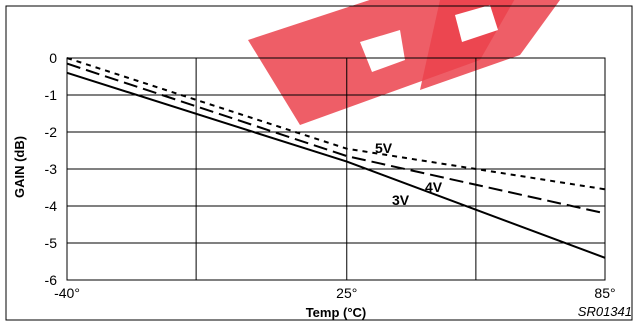 This screenshot has width=640, height=323. I want to click on x-tick-labels: -40° 25° 85°, so click(335, 293).